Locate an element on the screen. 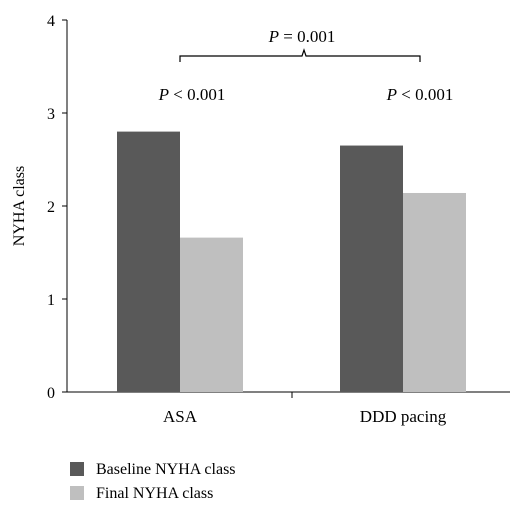 This screenshot has height=506, width=510. ddd-p-annotation: P < 0.001 is located at coordinates (420, 94).